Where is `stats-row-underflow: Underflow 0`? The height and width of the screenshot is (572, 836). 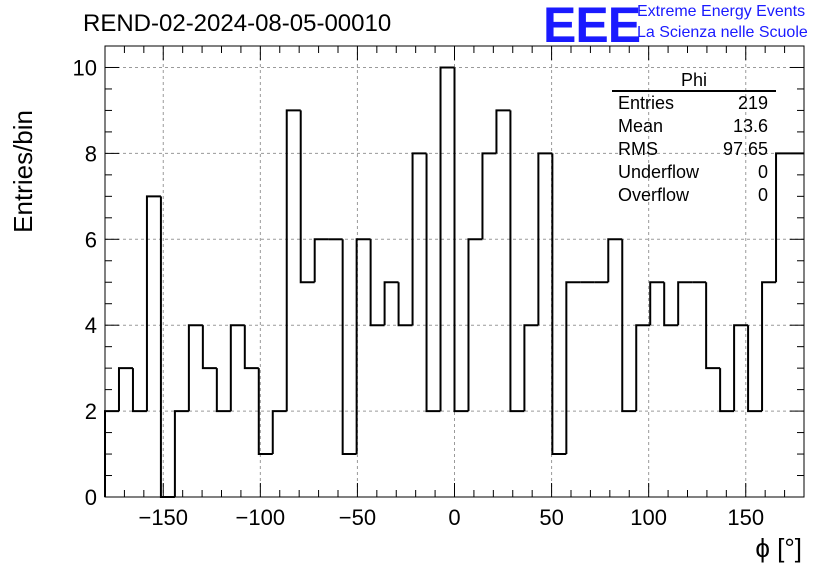 stats-row-underflow: Underflow 0 is located at coordinates (694, 172).